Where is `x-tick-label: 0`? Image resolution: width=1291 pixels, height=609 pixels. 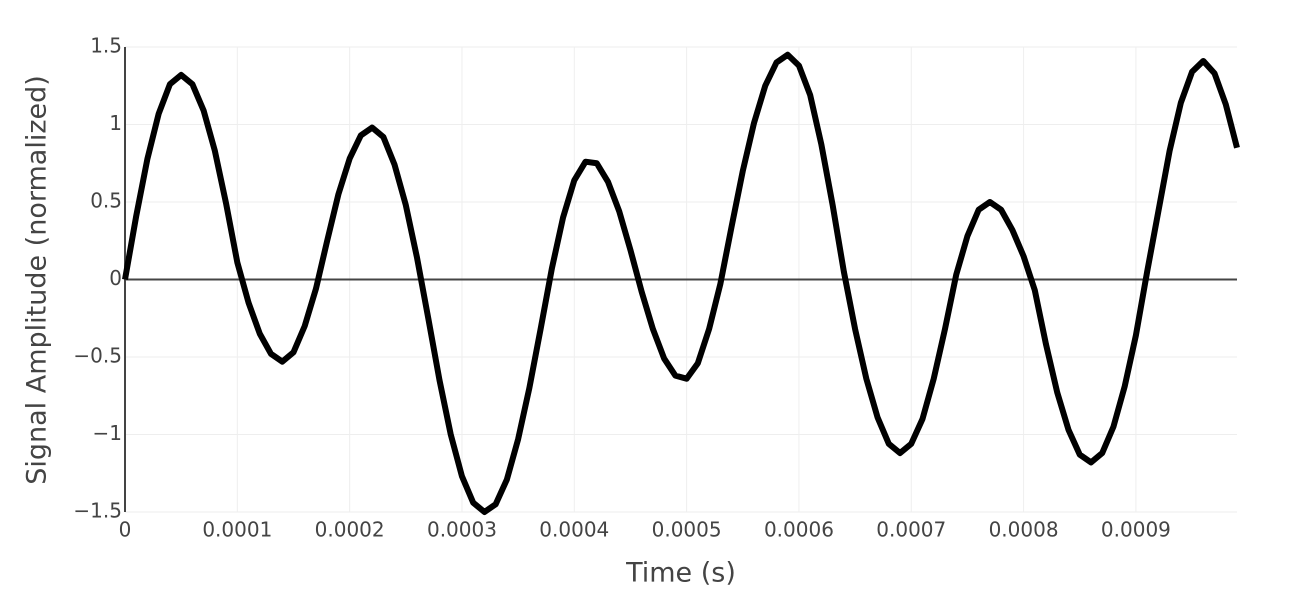
x-tick-label: 0 is located at coordinates (125, 530).